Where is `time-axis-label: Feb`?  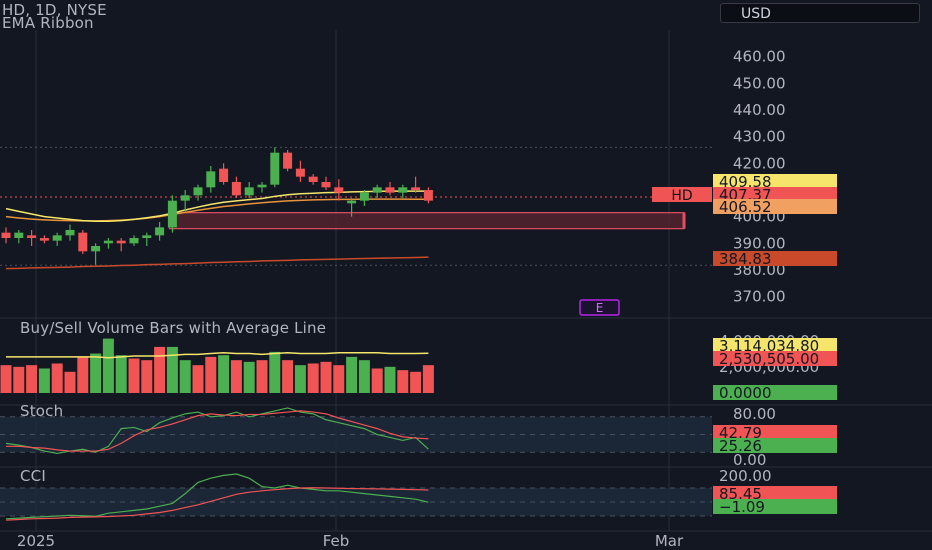 time-axis-label: Feb is located at coordinates (336, 541).